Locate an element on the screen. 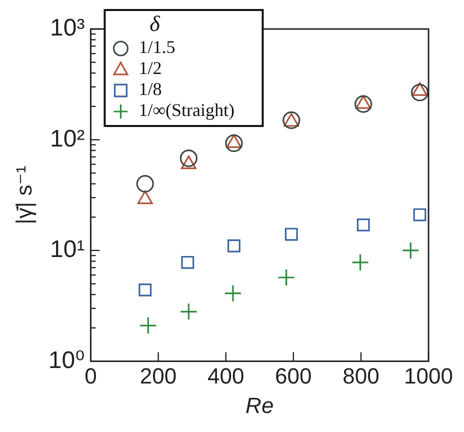  x-tick-label: 400 is located at coordinates (225, 375).